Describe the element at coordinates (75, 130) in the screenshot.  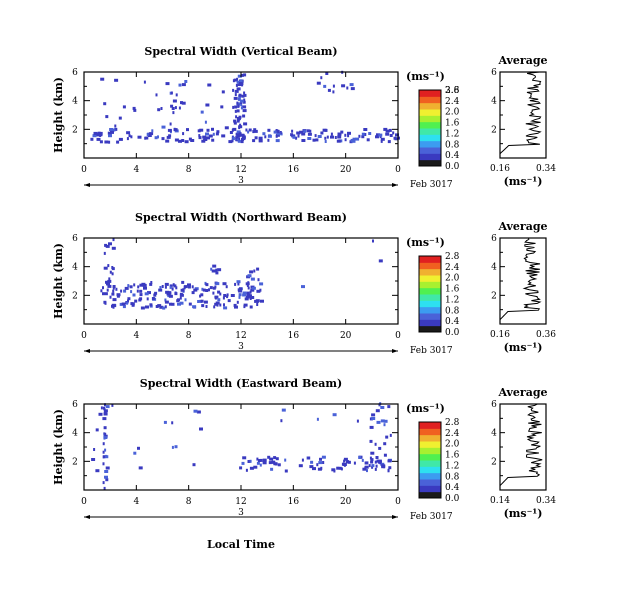
I see `y-tick-label: 2` at that location.